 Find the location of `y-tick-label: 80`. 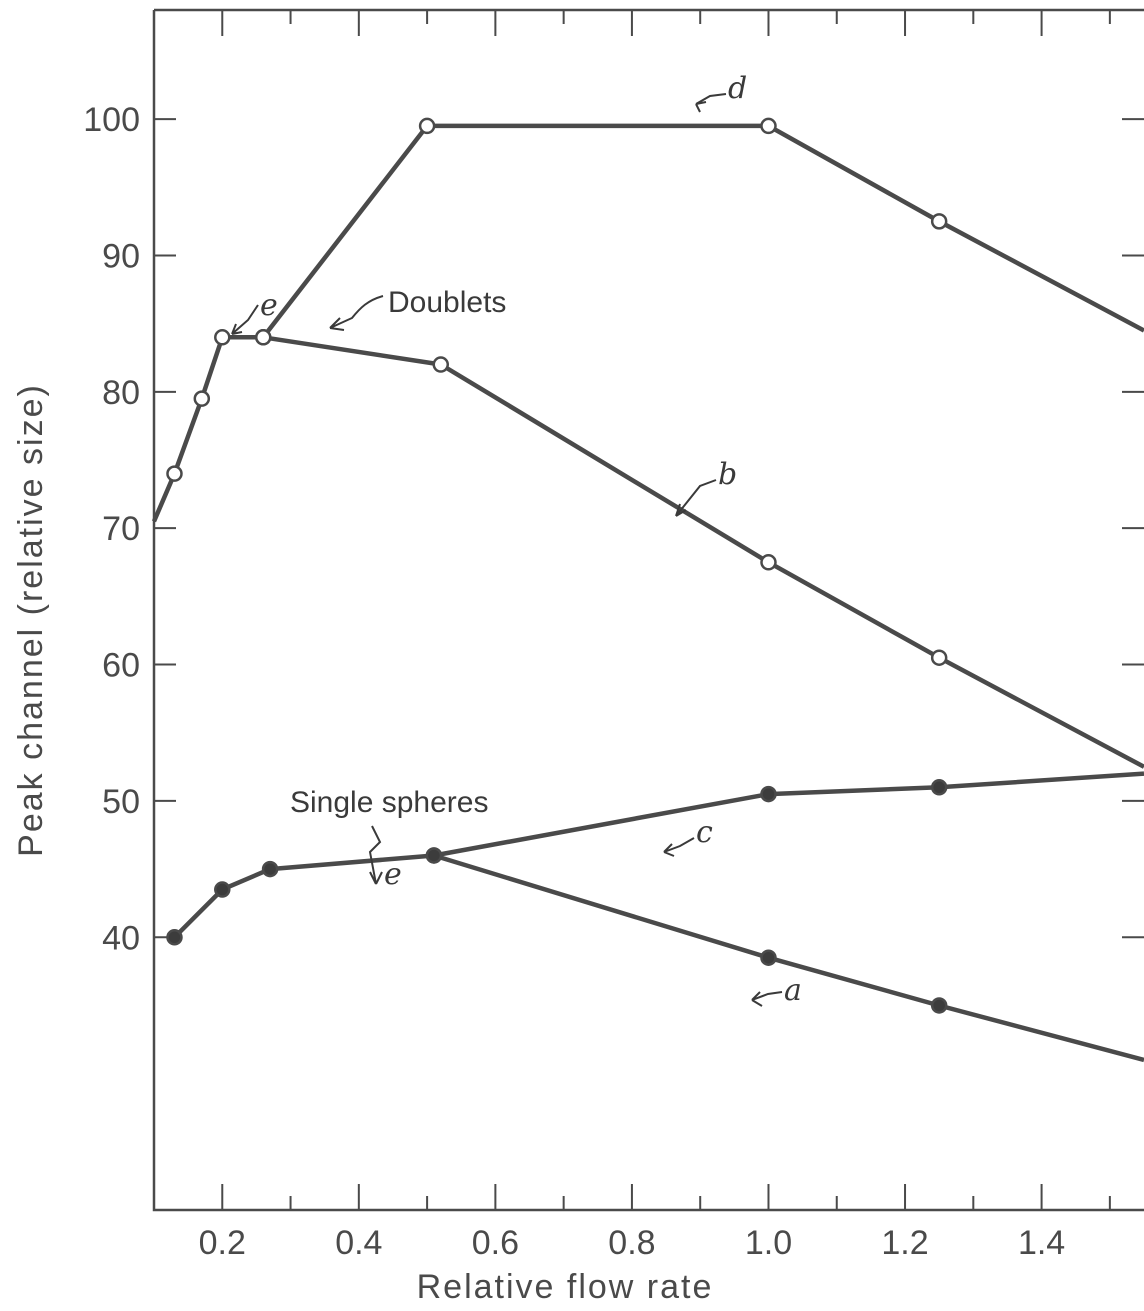

y-tick-label: 80 is located at coordinates (121, 393).